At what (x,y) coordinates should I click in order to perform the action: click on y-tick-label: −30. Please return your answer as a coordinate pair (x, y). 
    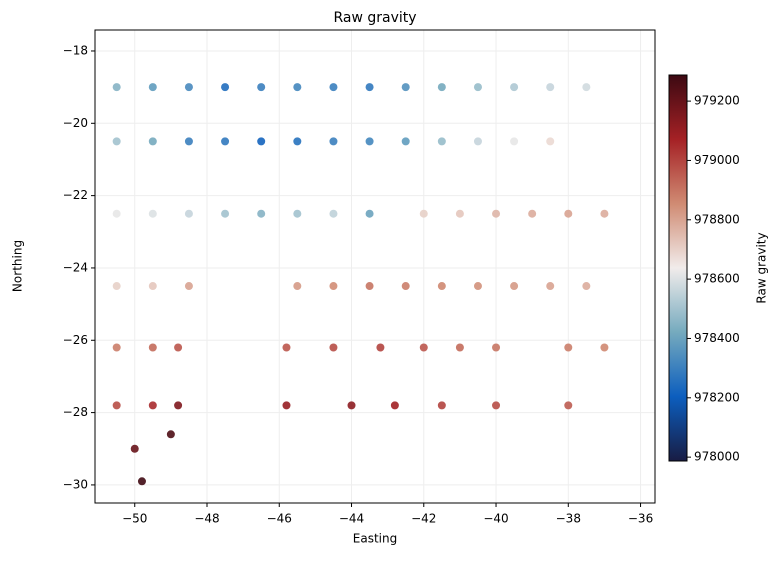
    Looking at the image, I should click on (75, 484).